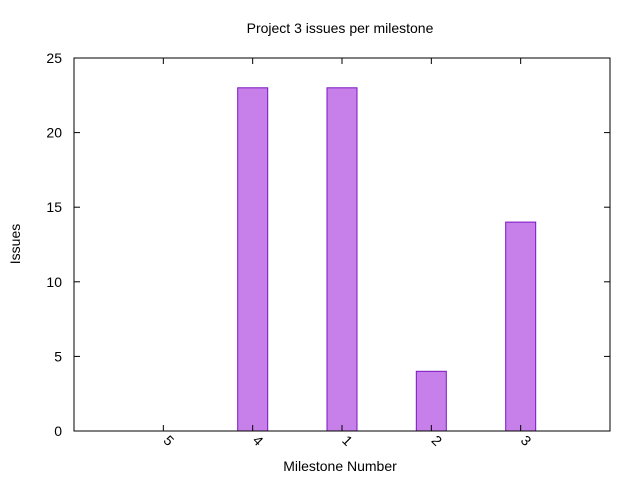  What do you see at coordinates (258, 440) in the screenshot?
I see `x-tick-label: 4` at bounding box center [258, 440].